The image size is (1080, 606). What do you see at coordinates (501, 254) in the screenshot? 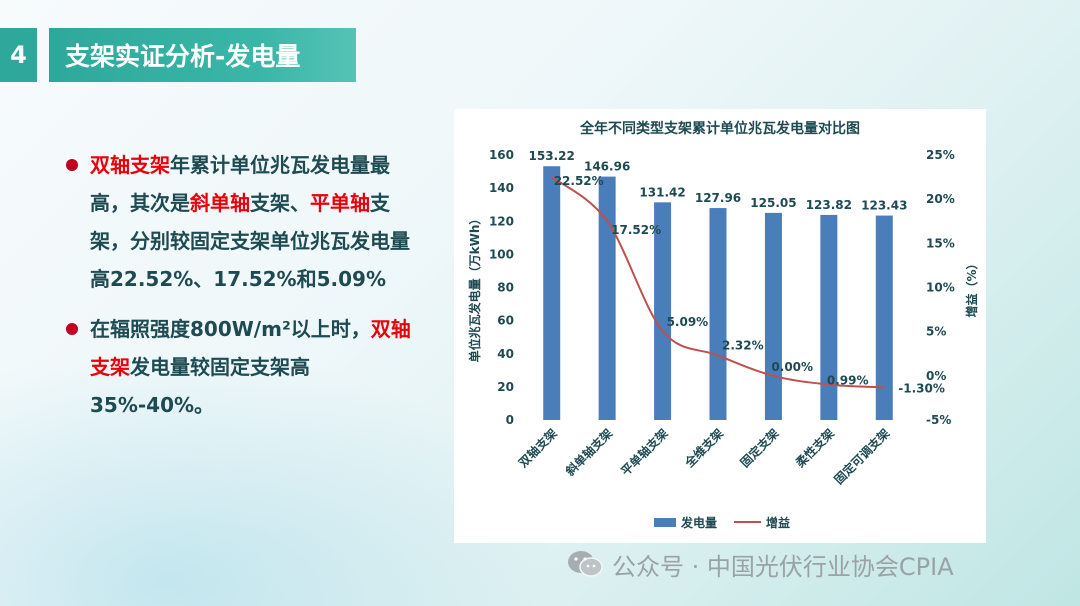
I see `y-tick-label: 100` at bounding box center [501, 254].